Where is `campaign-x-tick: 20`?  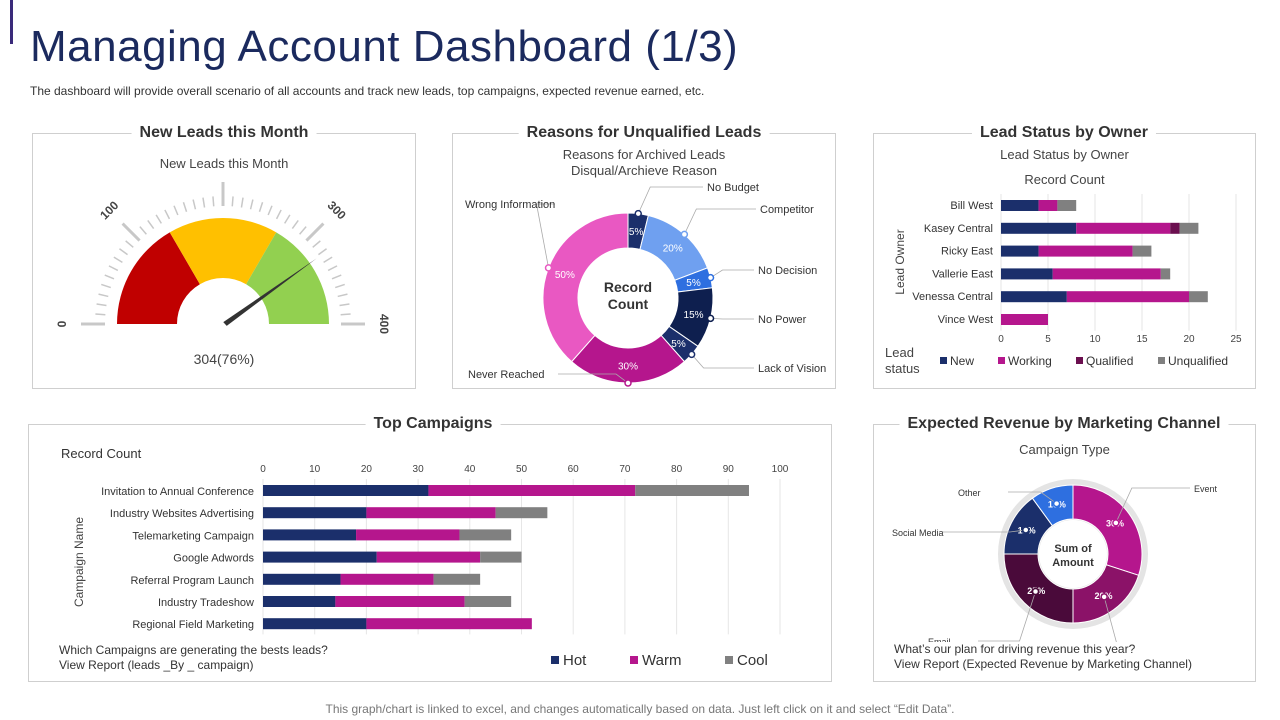
campaign-x-tick: 20 is located at coordinates (367, 469).